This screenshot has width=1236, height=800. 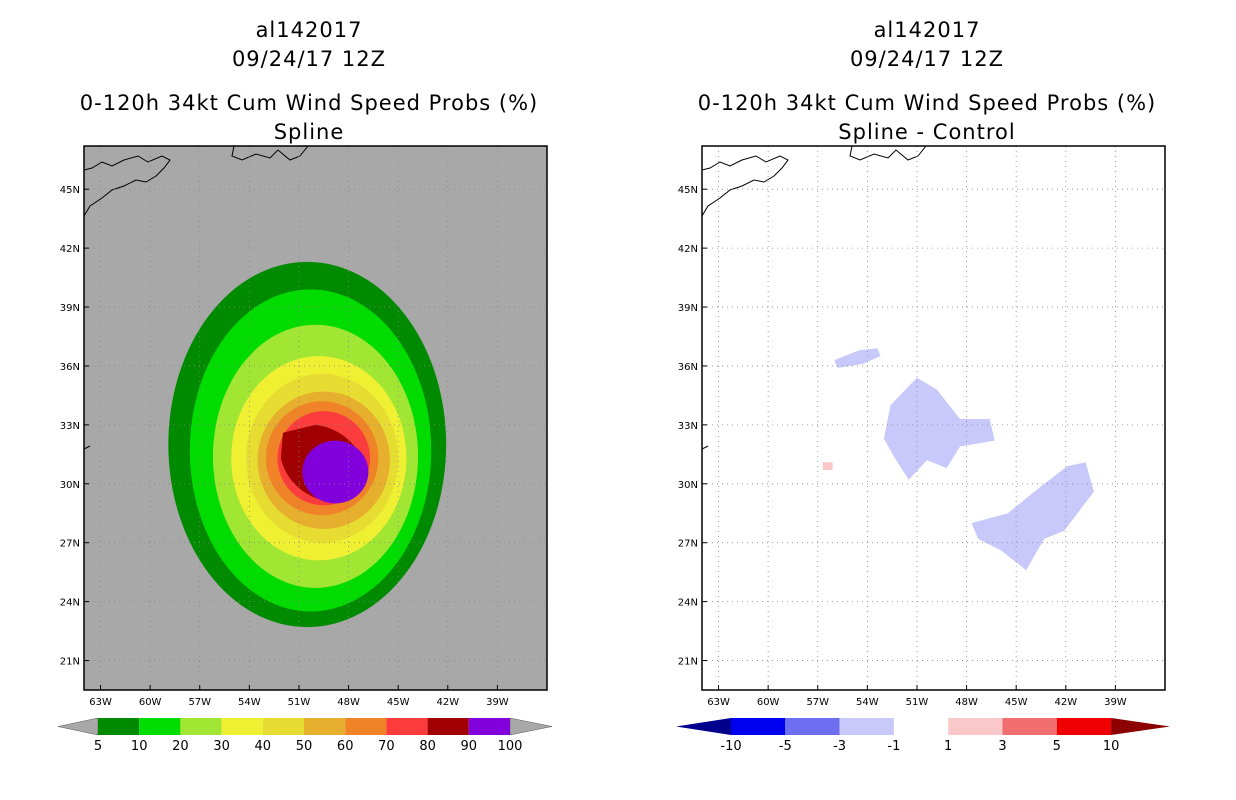 I want to click on subtitle: Spline, so click(x=309, y=132).